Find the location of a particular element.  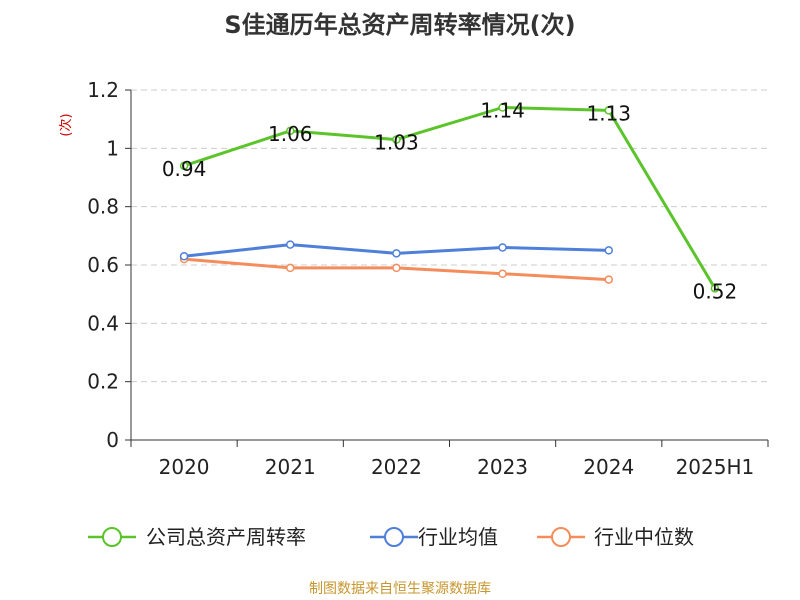

legend-label-0: 公司总资产周转率 is located at coordinates (226, 537).